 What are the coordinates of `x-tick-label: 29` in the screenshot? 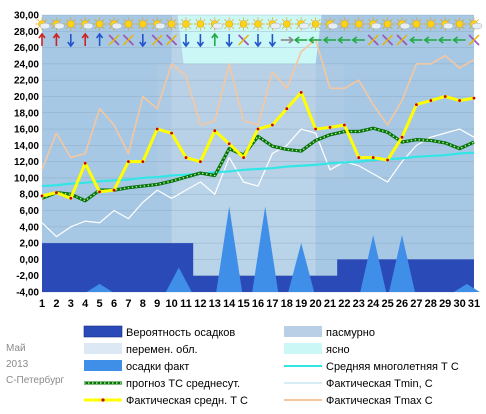 It's located at (445, 304).